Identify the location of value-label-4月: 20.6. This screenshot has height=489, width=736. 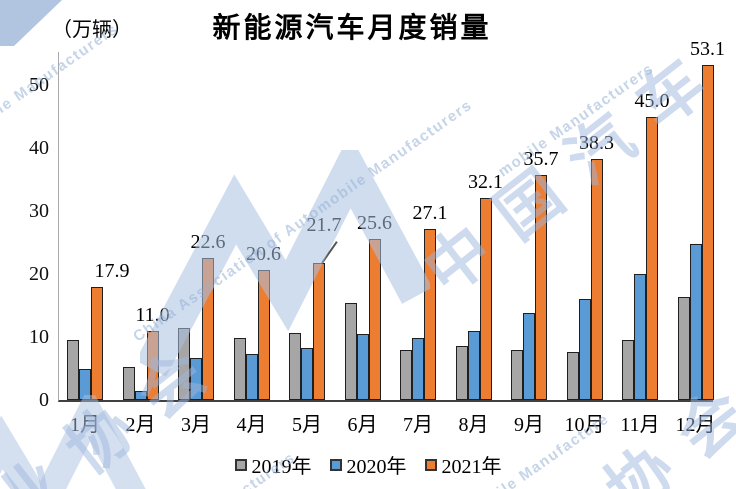
(263, 254).